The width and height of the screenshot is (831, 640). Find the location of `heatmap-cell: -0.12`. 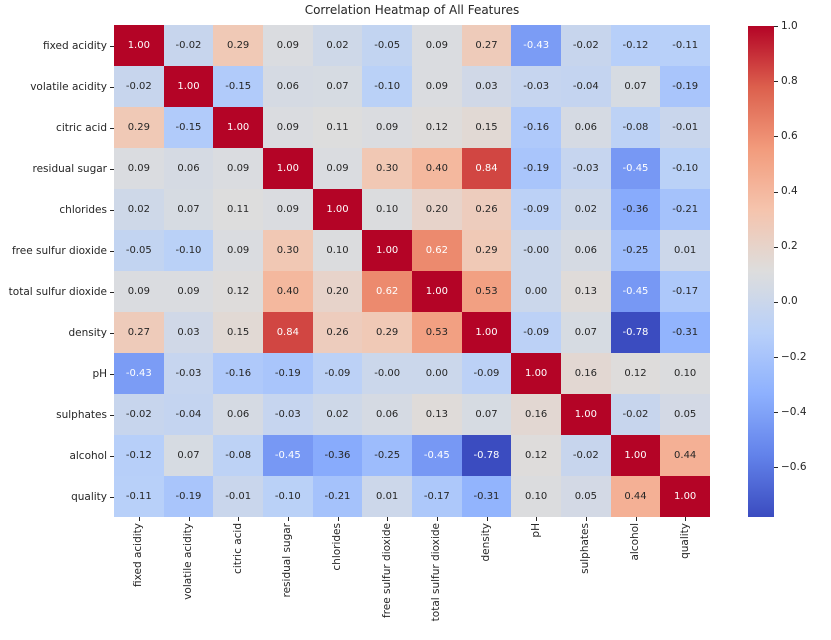

heatmap-cell: -0.12 is located at coordinates (635, 45).